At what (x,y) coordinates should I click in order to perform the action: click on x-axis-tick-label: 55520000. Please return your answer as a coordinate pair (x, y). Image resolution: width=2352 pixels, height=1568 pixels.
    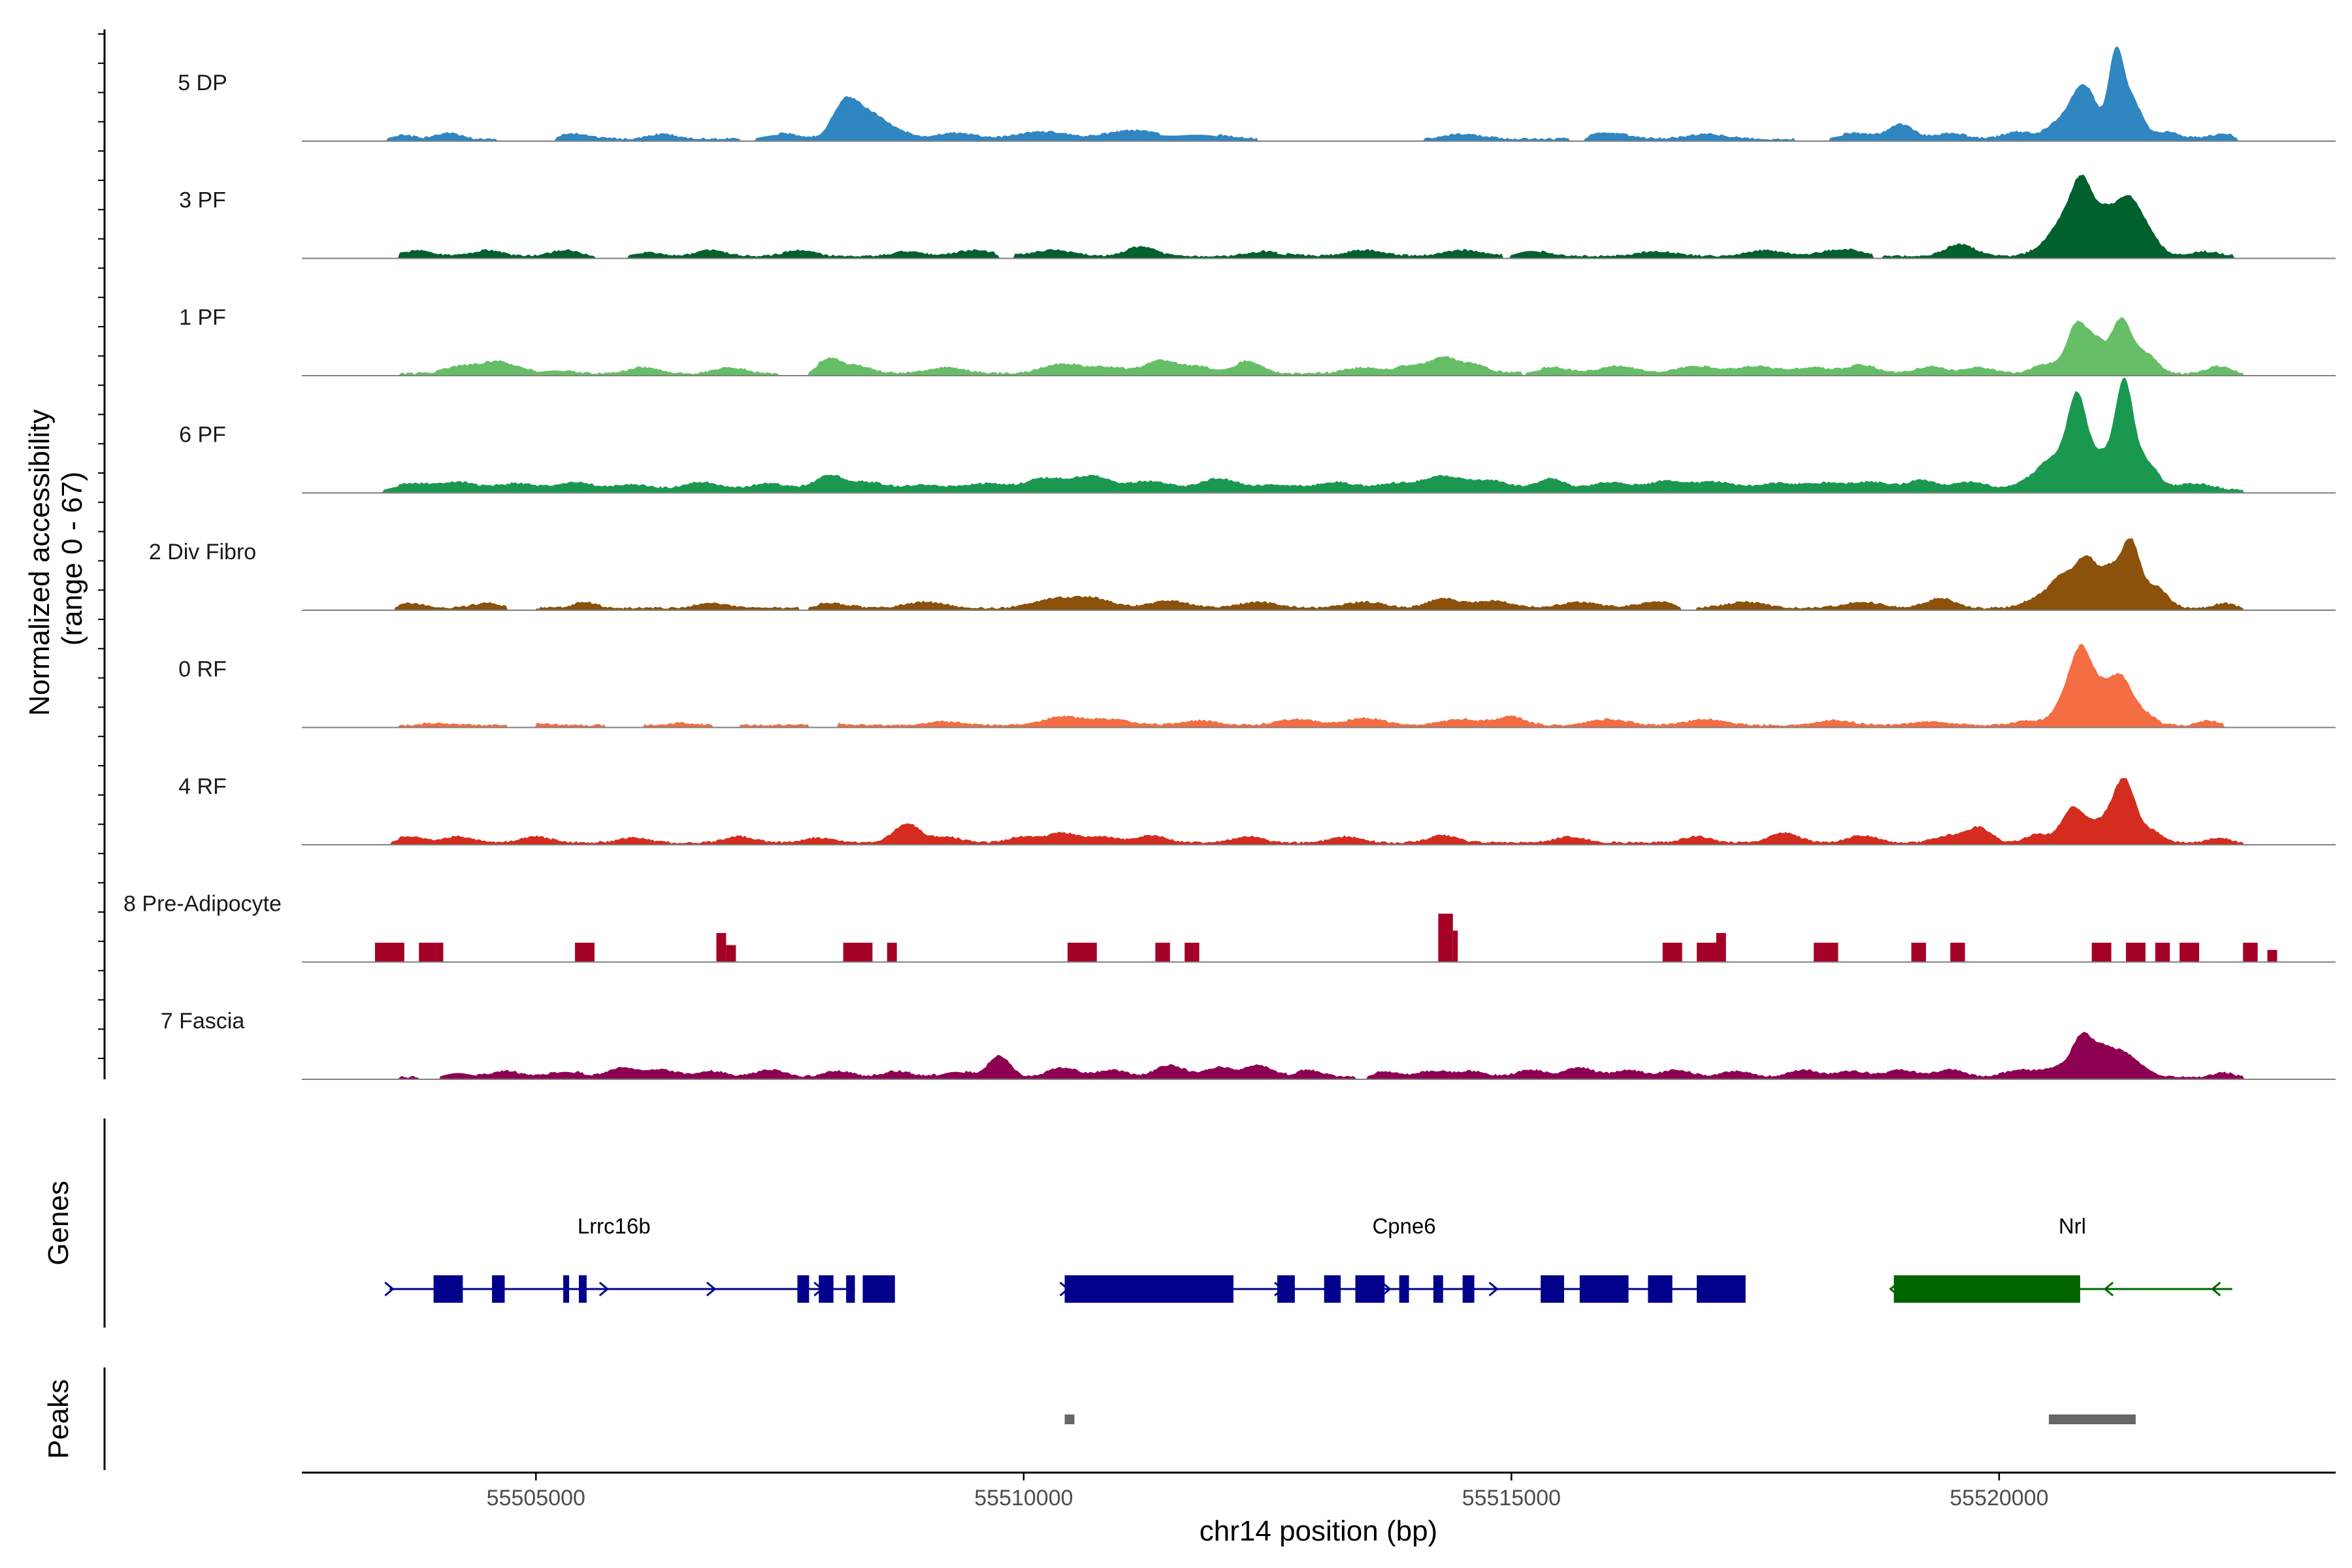
    Looking at the image, I should click on (1999, 1498).